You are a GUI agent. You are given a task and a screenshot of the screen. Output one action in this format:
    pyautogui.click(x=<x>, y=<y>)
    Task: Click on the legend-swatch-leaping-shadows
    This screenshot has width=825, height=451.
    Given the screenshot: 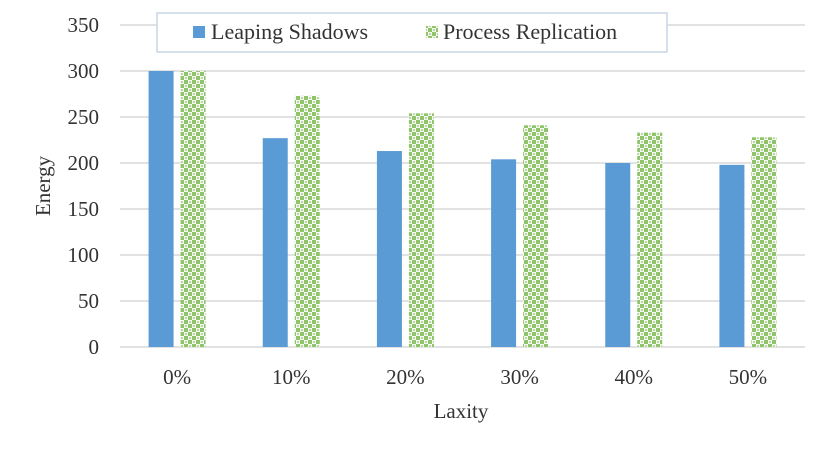 What is the action you would take?
    pyautogui.click(x=199, y=32)
    